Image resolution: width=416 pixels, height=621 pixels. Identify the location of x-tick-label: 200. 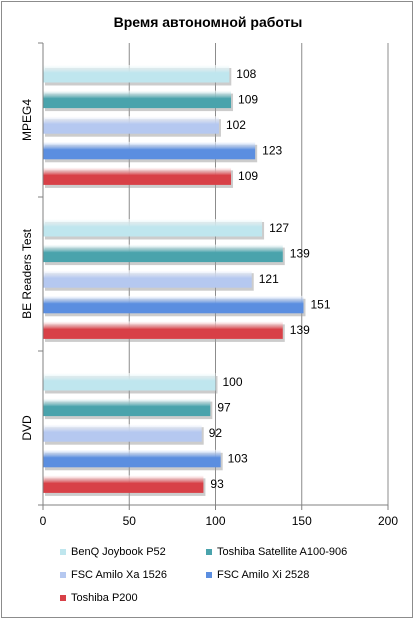
(388, 521).